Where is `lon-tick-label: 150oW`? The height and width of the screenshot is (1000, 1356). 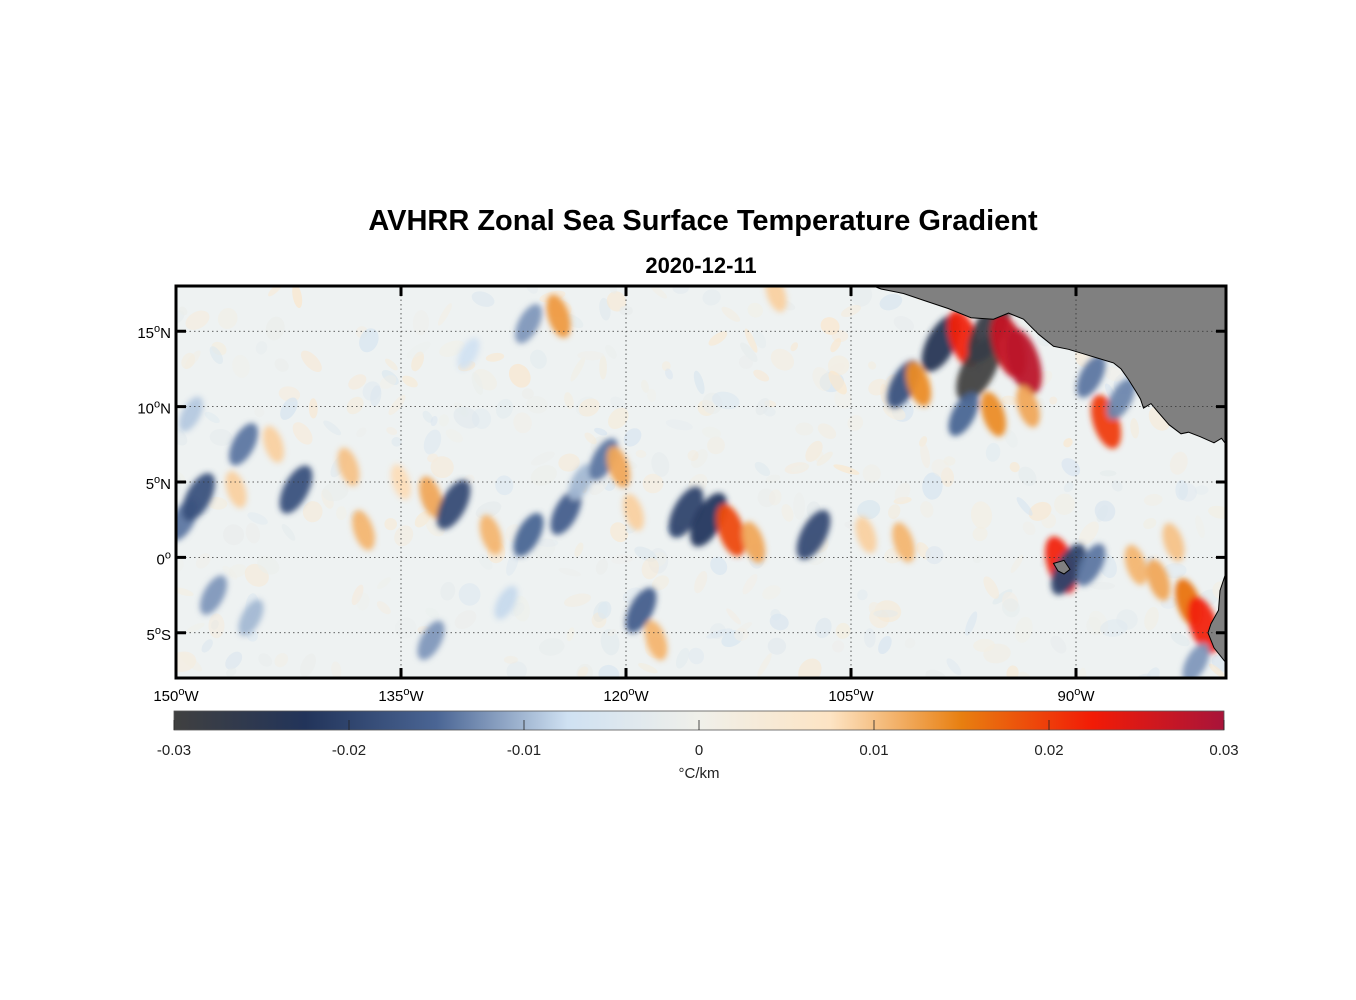
lon-tick-label: 150oW is located at coordinates (176, 695).